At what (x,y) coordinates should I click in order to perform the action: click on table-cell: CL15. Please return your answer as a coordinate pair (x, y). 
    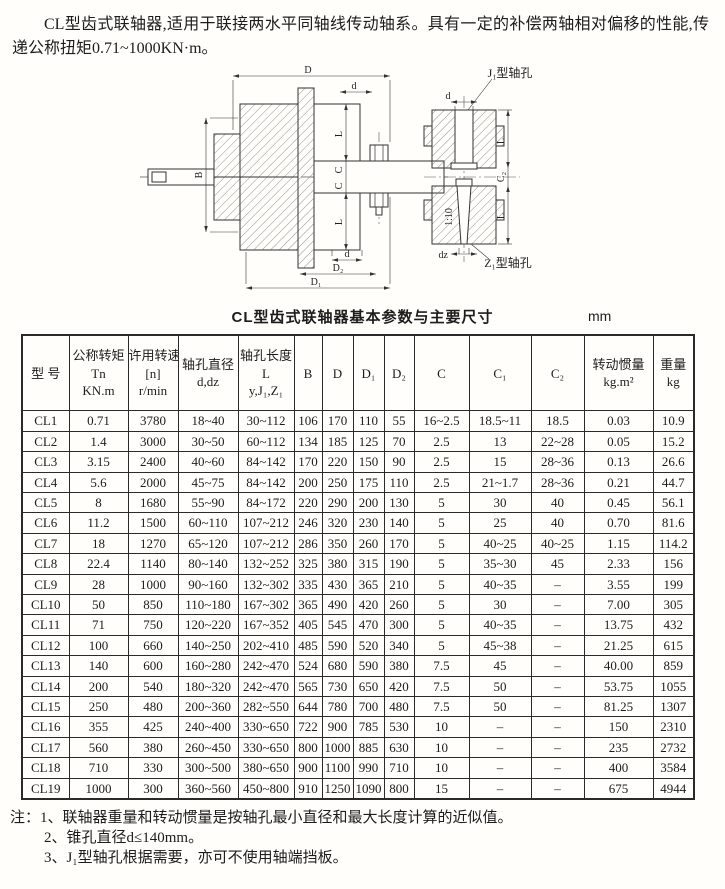
    Looking at the image, I should click on (45, 707).